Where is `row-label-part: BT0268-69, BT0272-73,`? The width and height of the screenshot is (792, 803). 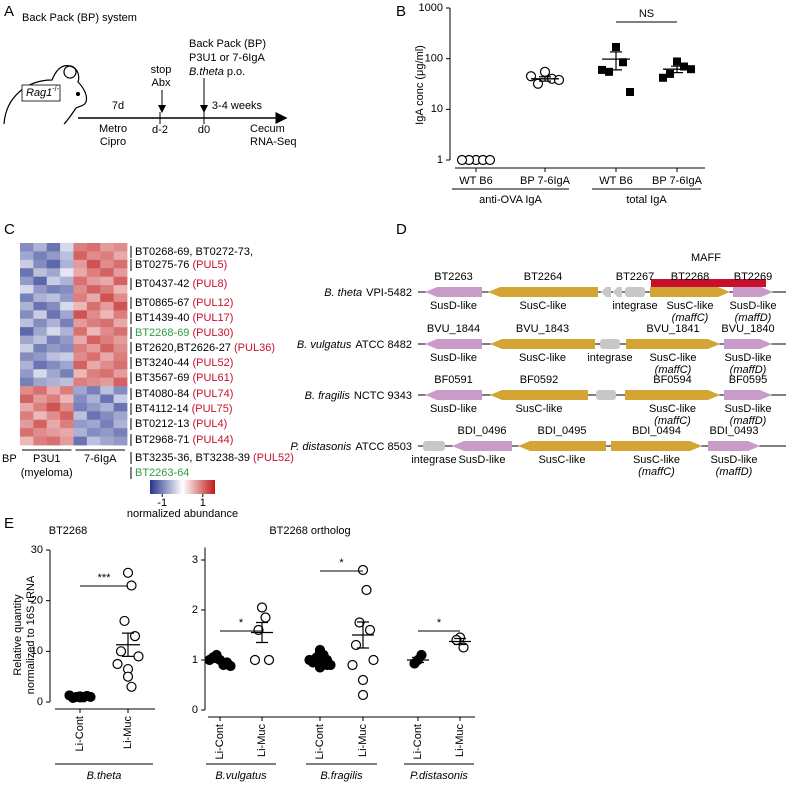 row-label-part: BT0268-69, BT0272-73, is located at coordinates (194, 252).